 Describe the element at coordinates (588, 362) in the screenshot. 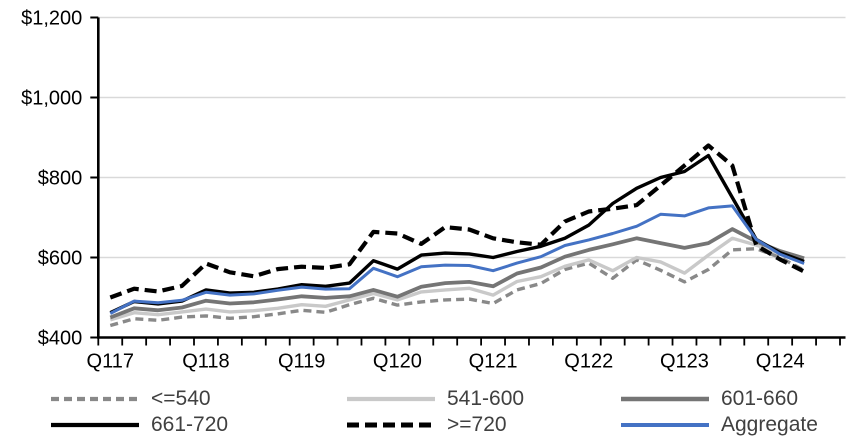

I see `svg-text: Q122` at that location.